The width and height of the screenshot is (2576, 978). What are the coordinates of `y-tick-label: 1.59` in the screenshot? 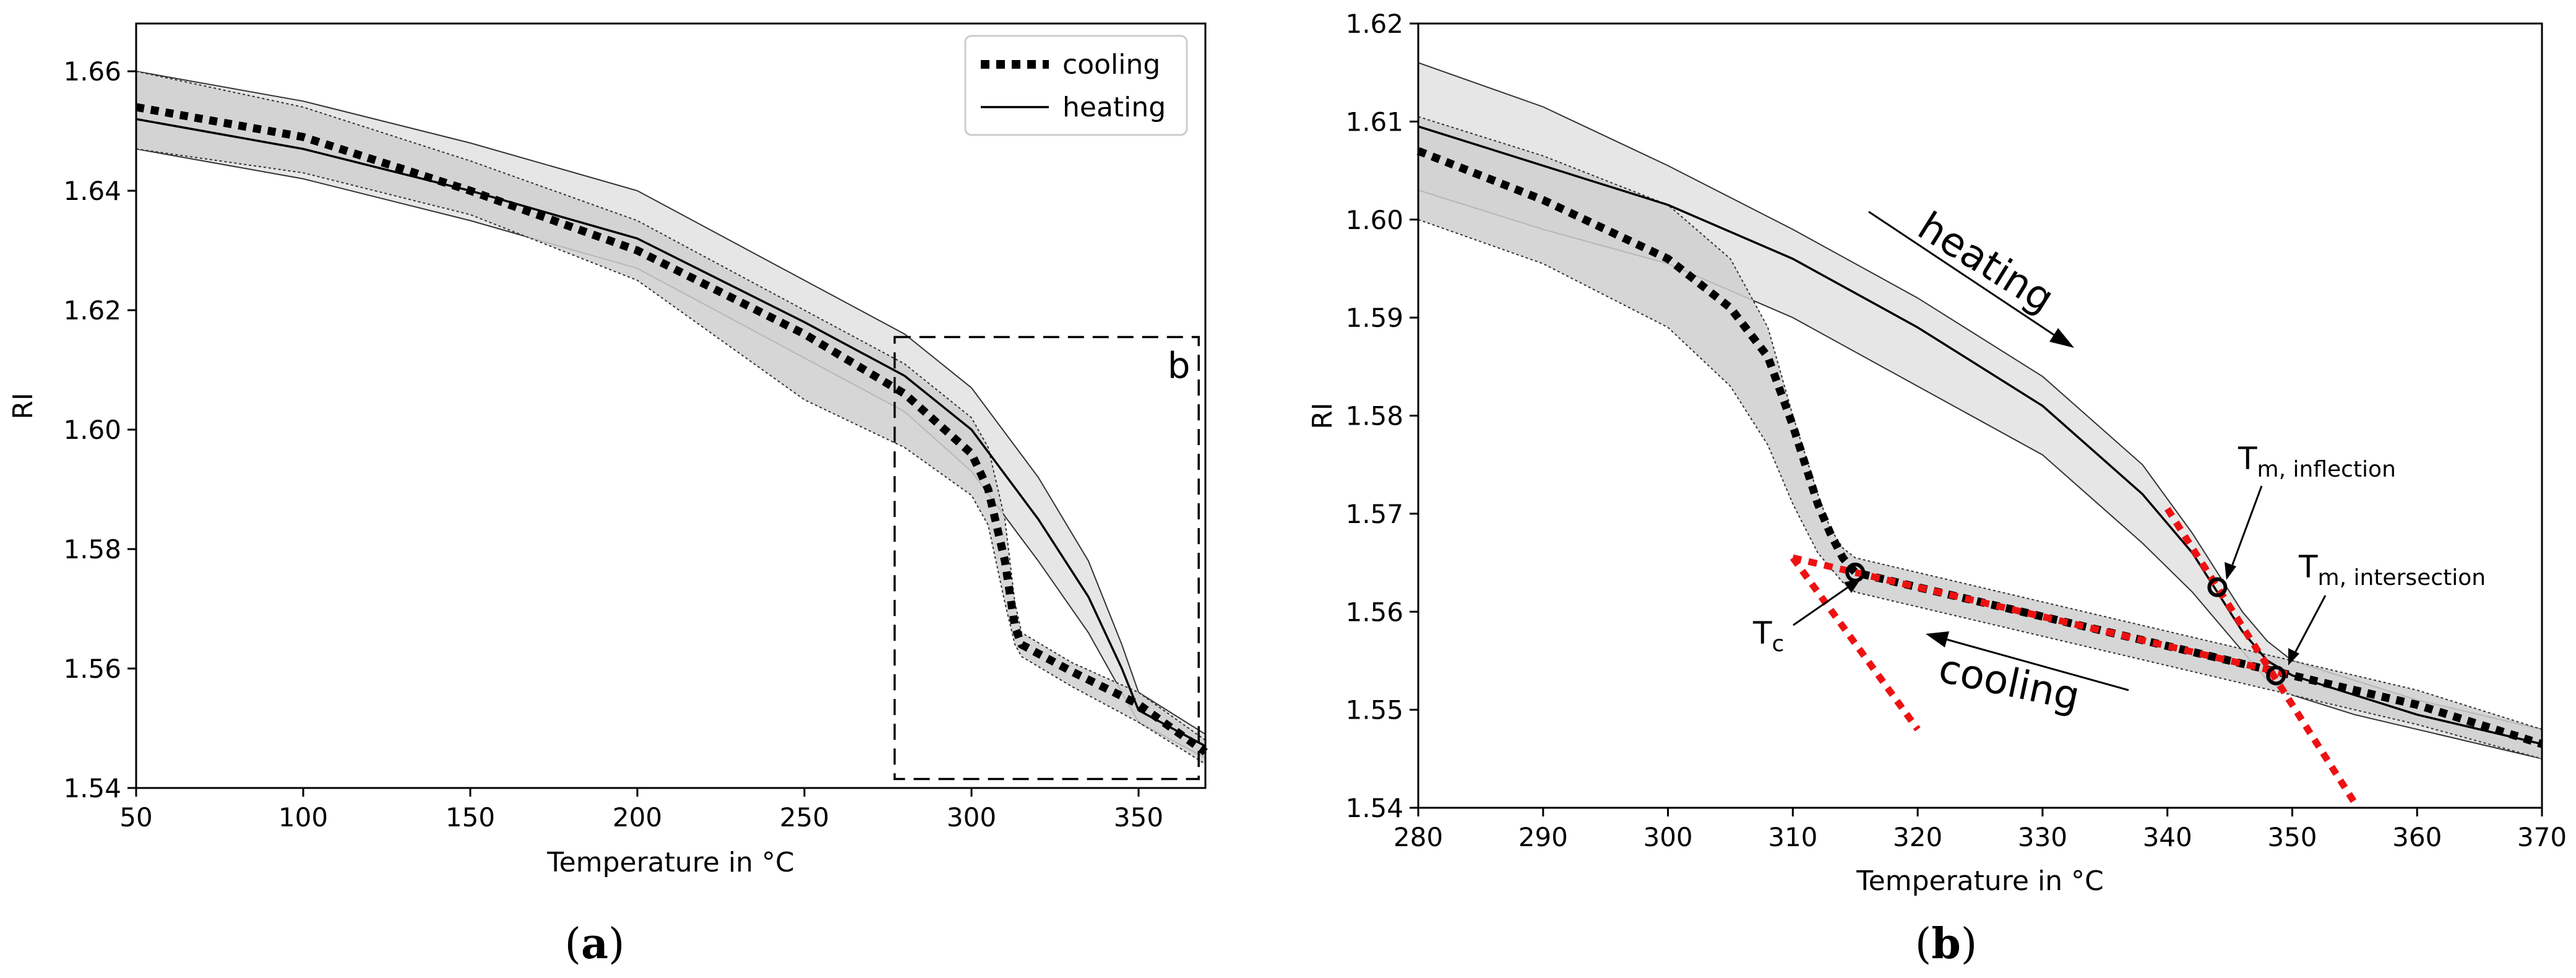 It's located at (1374, 318).